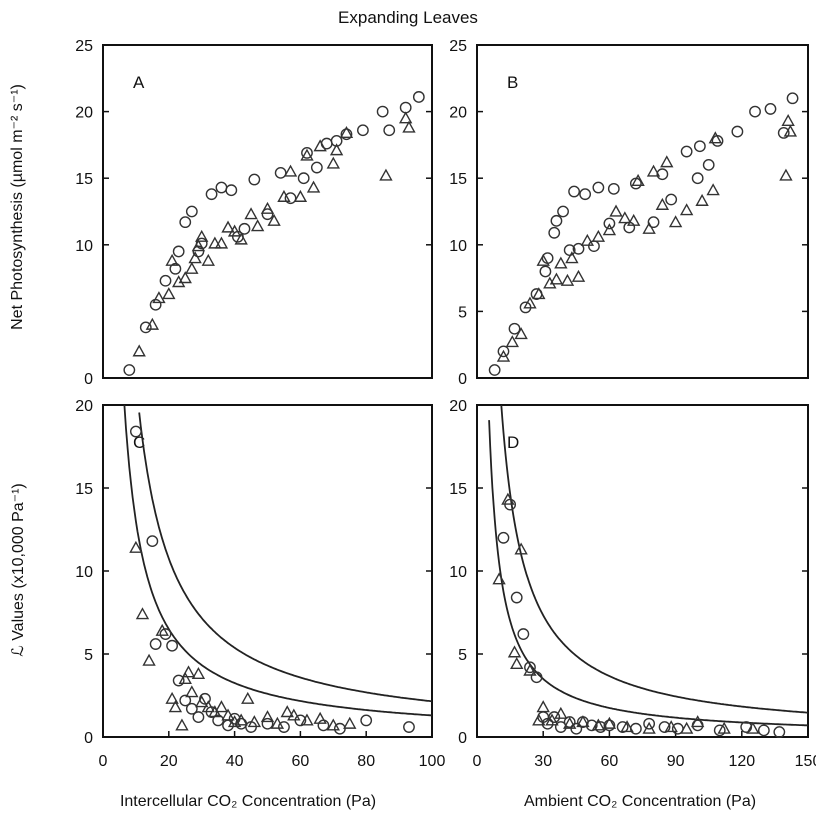 This screenshot has height=815, width=816. I want to click on panel-c-ytick-label: 10, so click(84, 572).